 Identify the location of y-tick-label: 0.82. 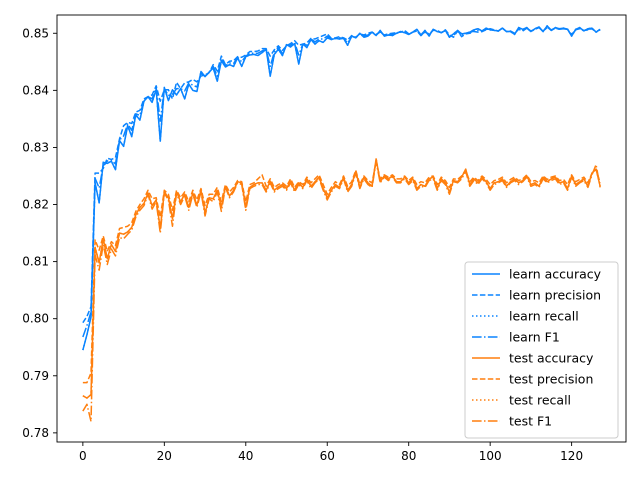
(35, 205).